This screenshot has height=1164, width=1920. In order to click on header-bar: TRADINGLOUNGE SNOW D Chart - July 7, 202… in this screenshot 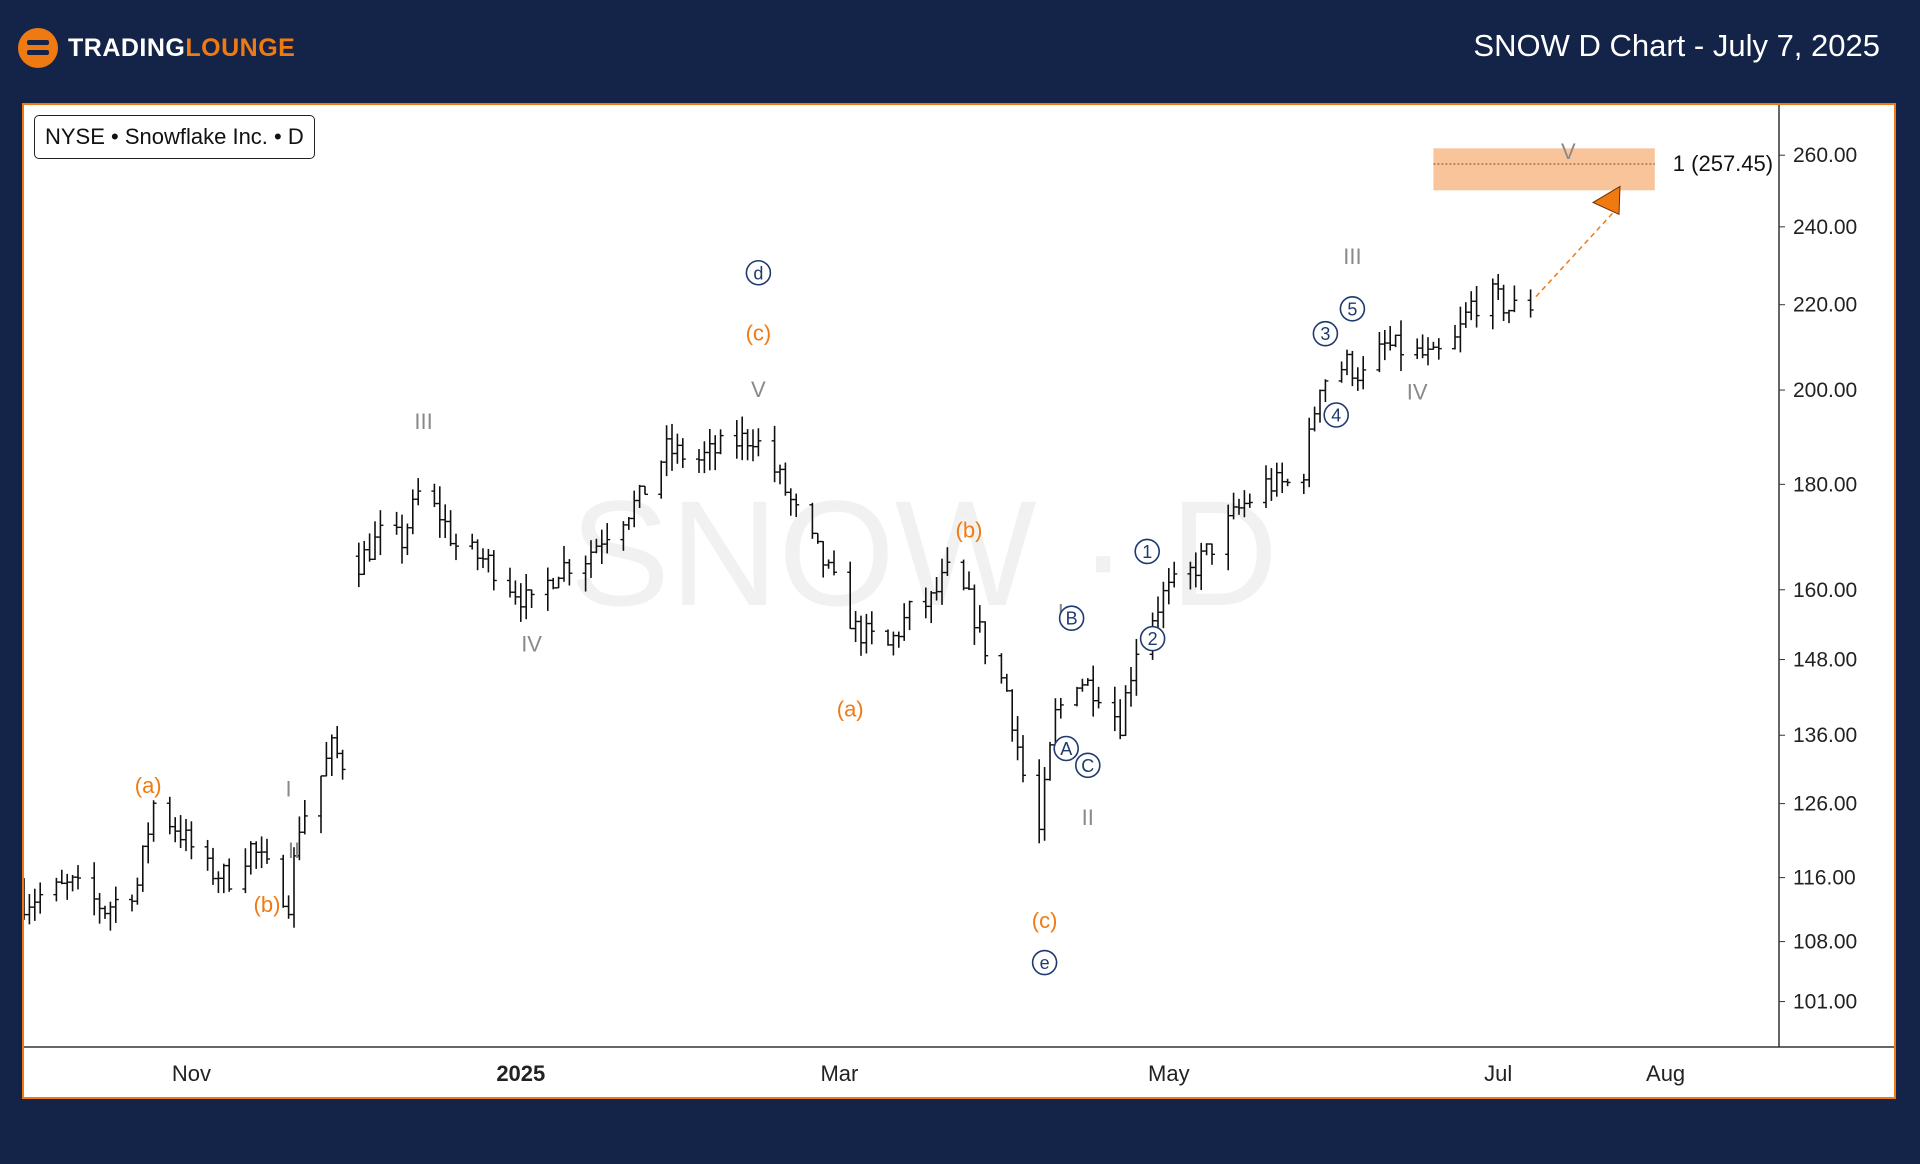, I will do `click(960, 50)`.